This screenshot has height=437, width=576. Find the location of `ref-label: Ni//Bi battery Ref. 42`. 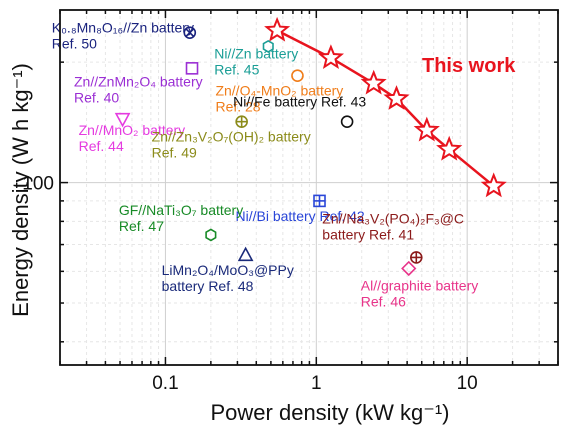

ref-label: Ni//Bi battery Ref. 42 is located at coordinates (300, 216).